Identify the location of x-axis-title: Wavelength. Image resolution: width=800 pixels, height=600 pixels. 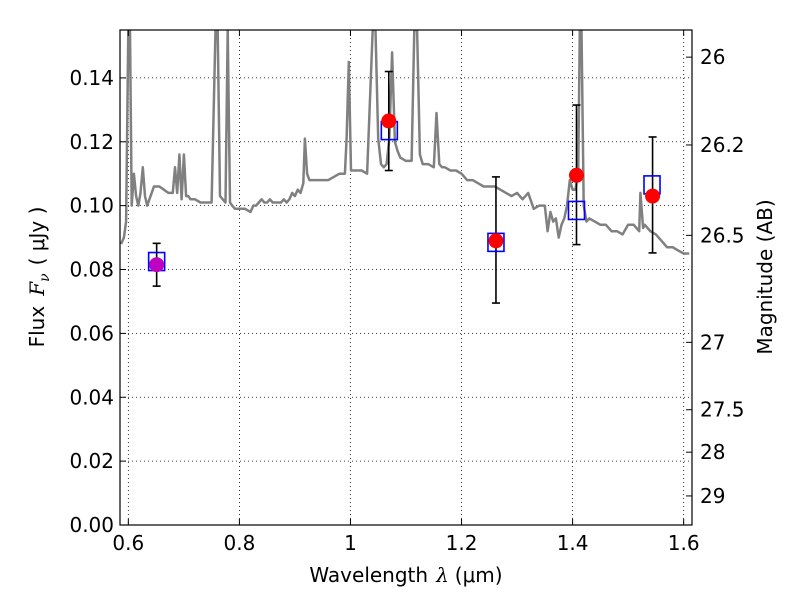
(368, 575).